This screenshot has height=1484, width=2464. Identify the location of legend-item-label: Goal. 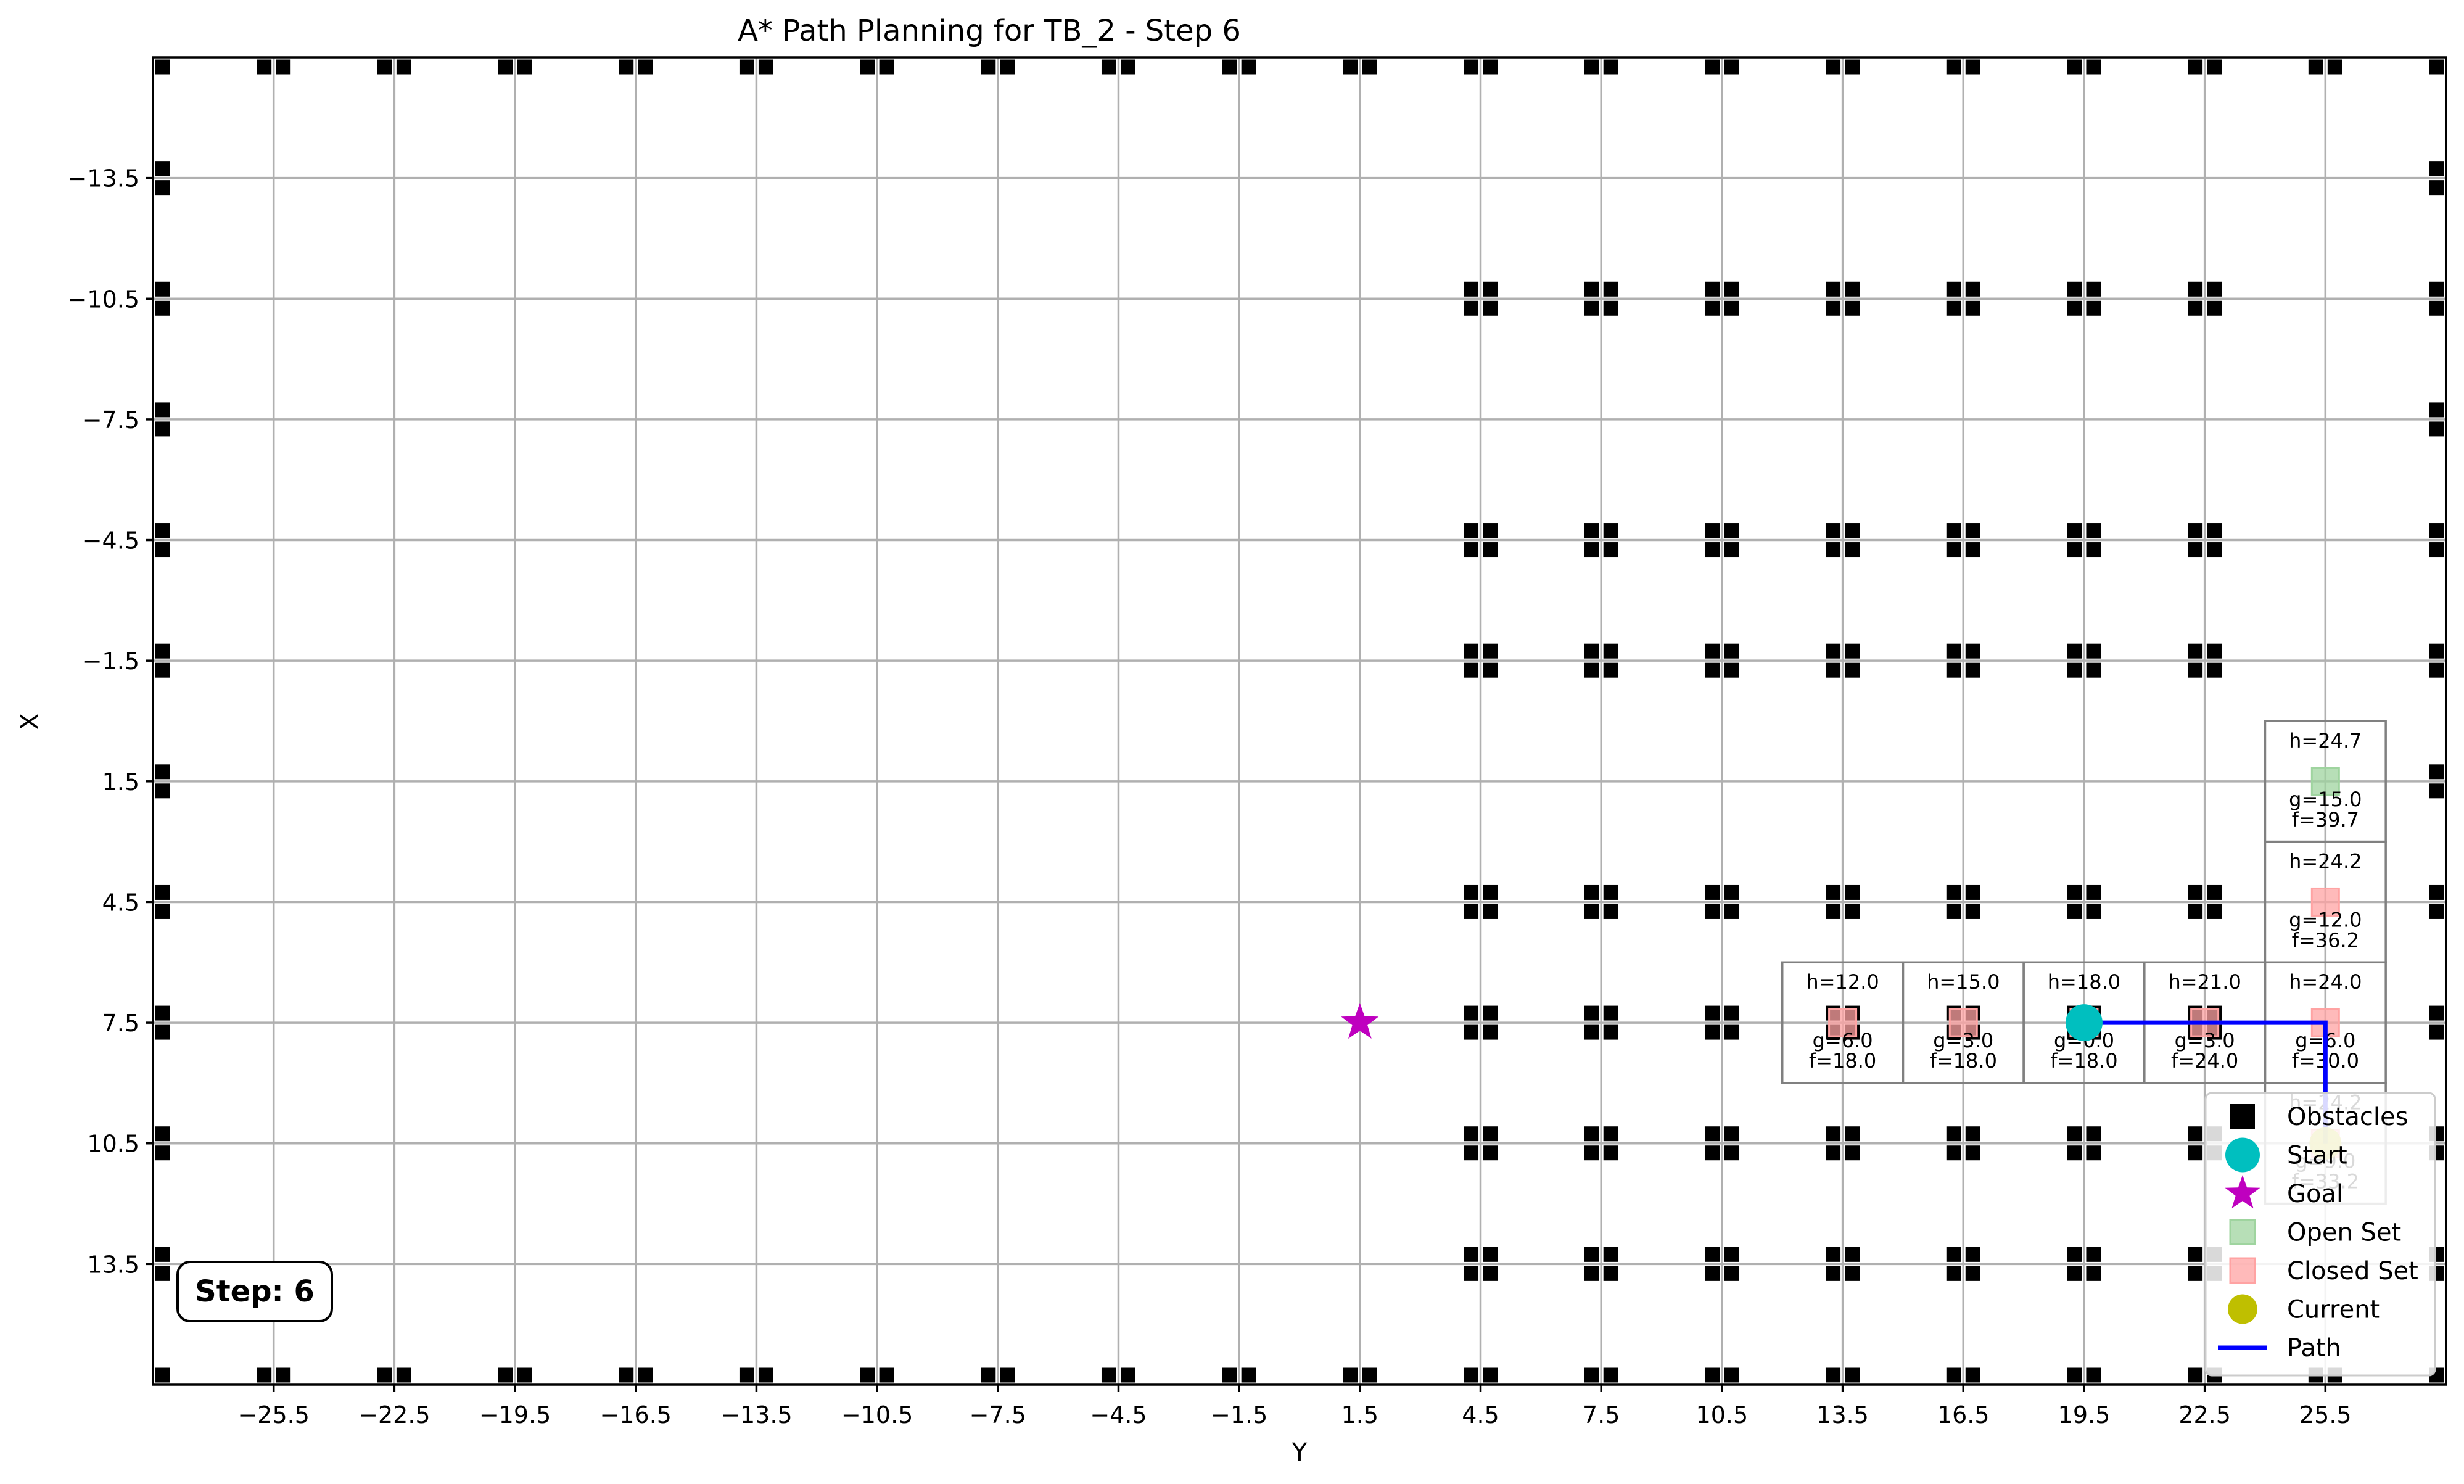
(2315, 1194).